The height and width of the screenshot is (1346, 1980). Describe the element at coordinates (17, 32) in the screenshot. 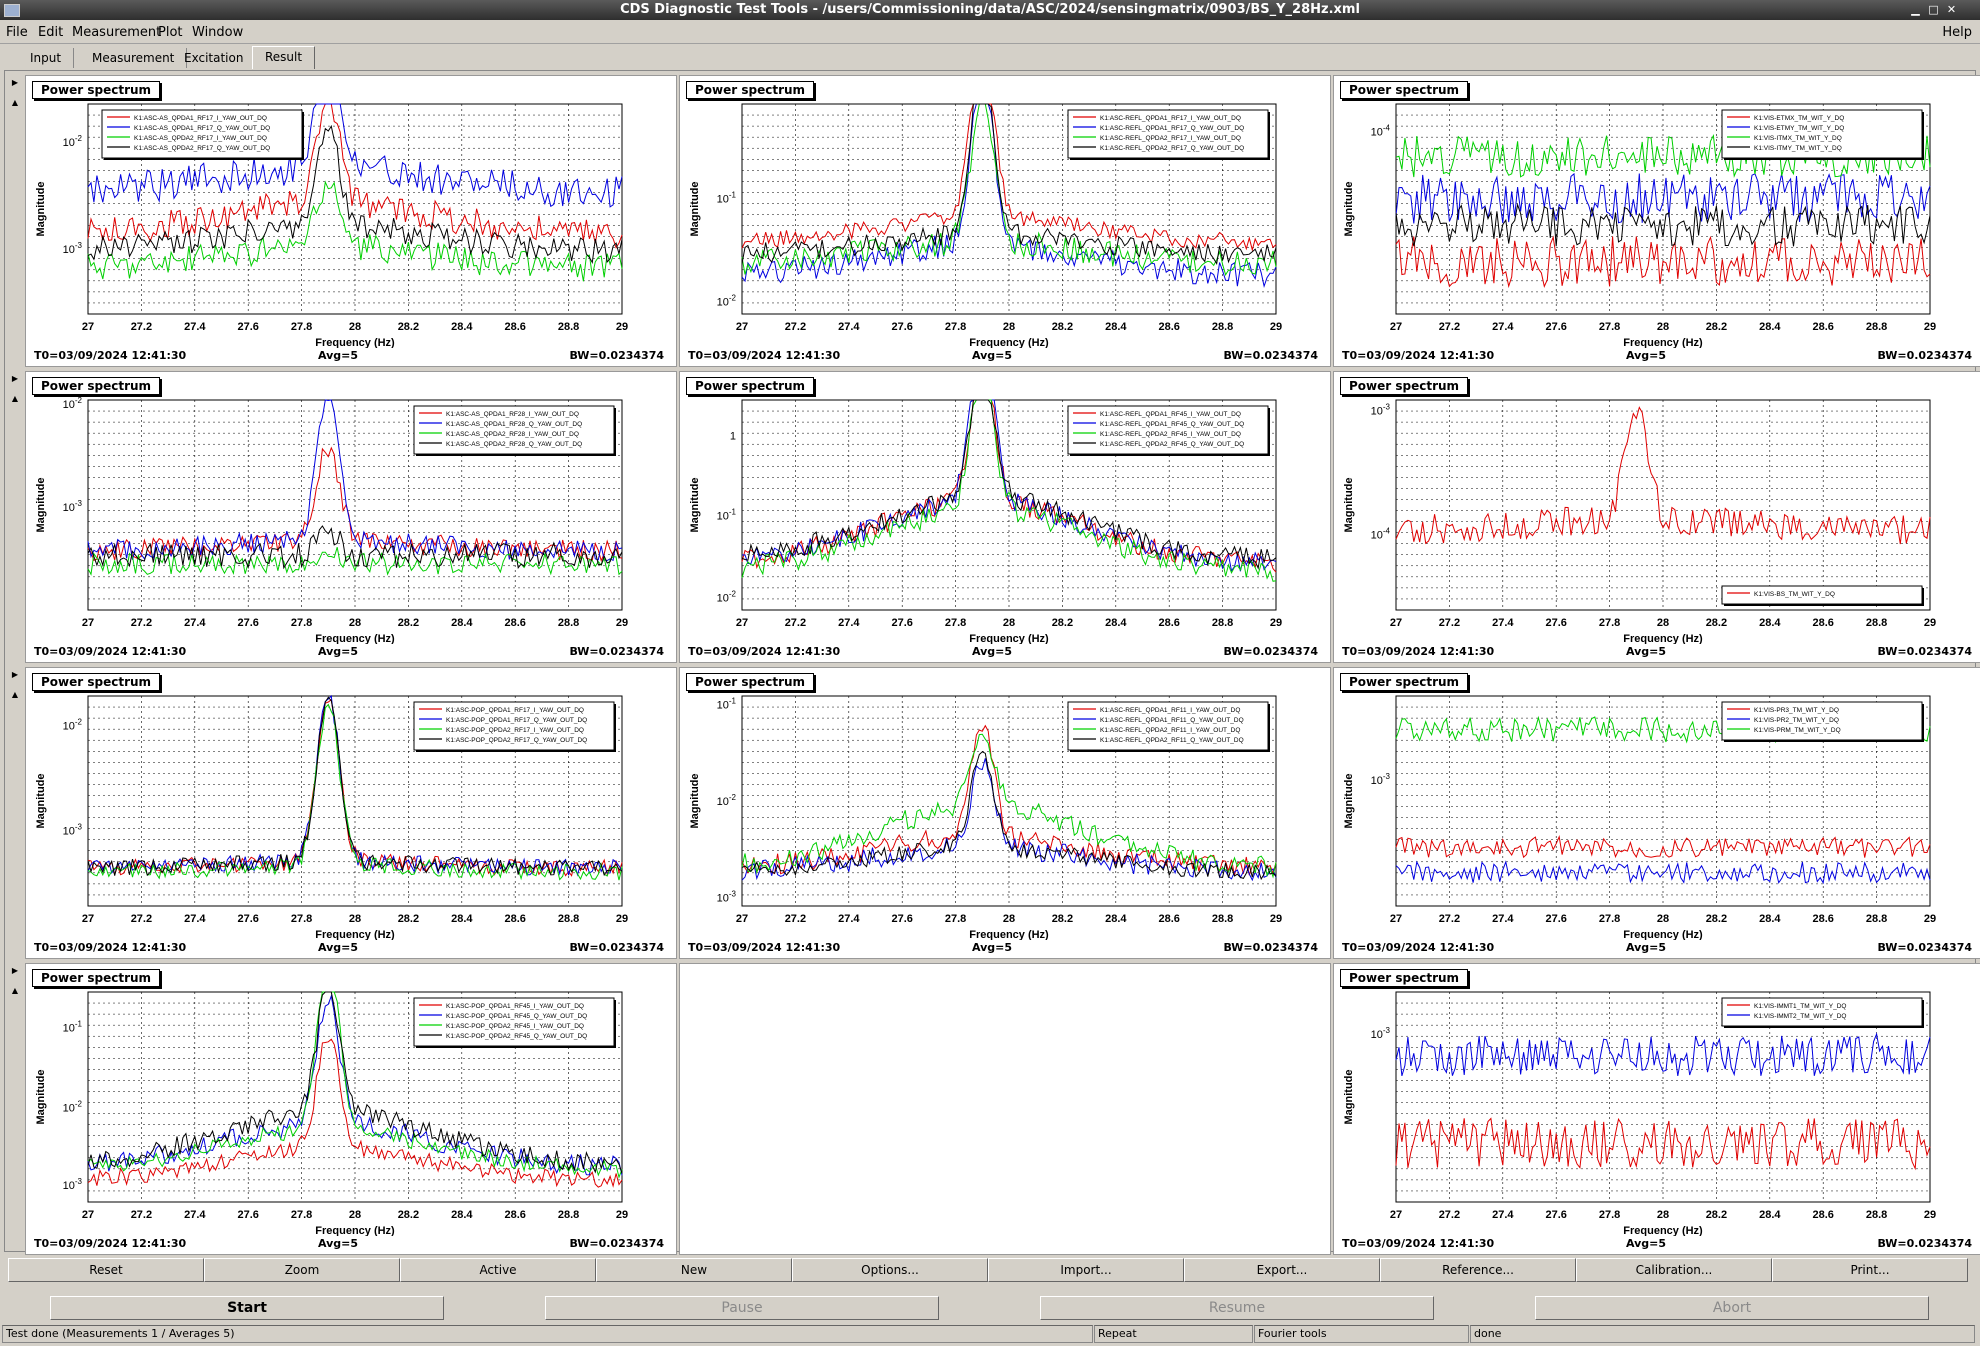

I see `menu-file: File` at that location.